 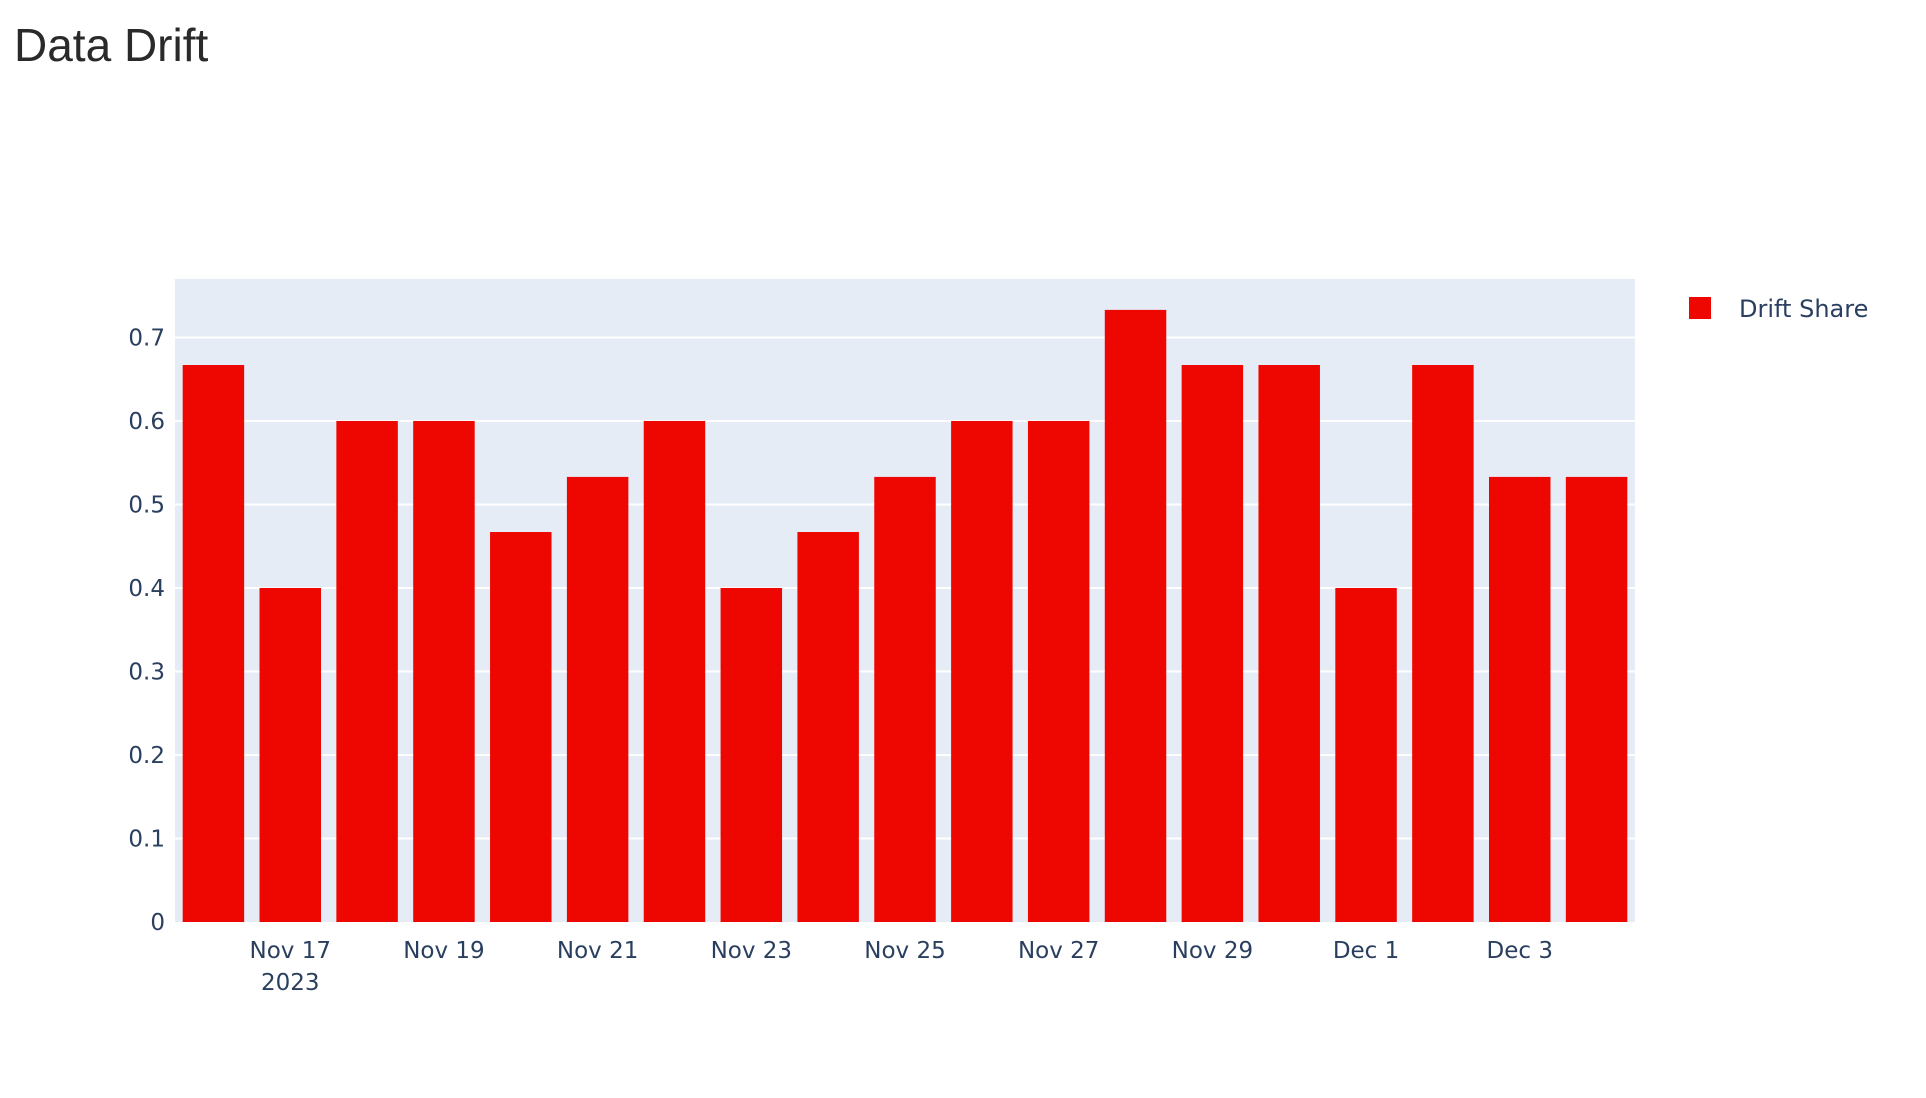 I want to click on y-tick-label: 0.6, so click(x=146, y=422).